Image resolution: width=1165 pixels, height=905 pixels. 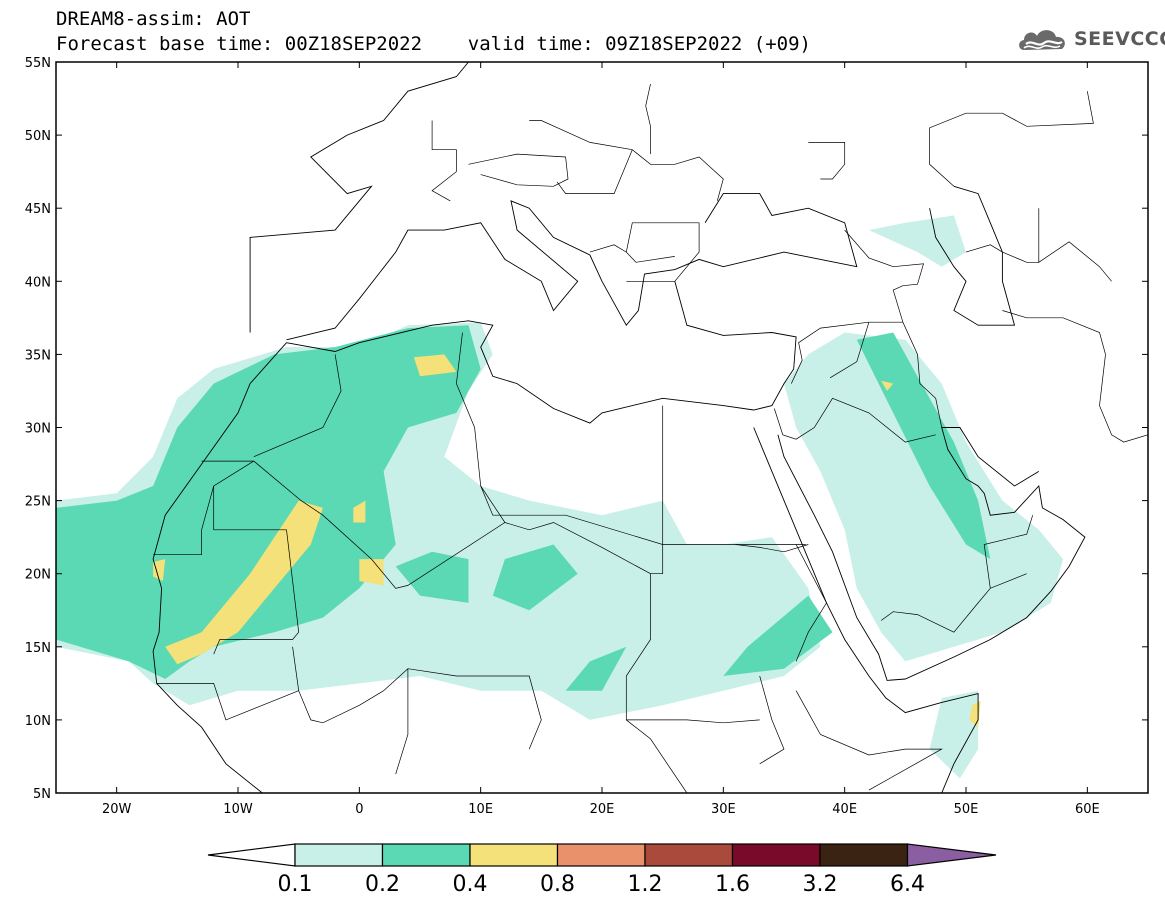 I want to click on lat-tick-label: 15N, so click(x=38, y=648).